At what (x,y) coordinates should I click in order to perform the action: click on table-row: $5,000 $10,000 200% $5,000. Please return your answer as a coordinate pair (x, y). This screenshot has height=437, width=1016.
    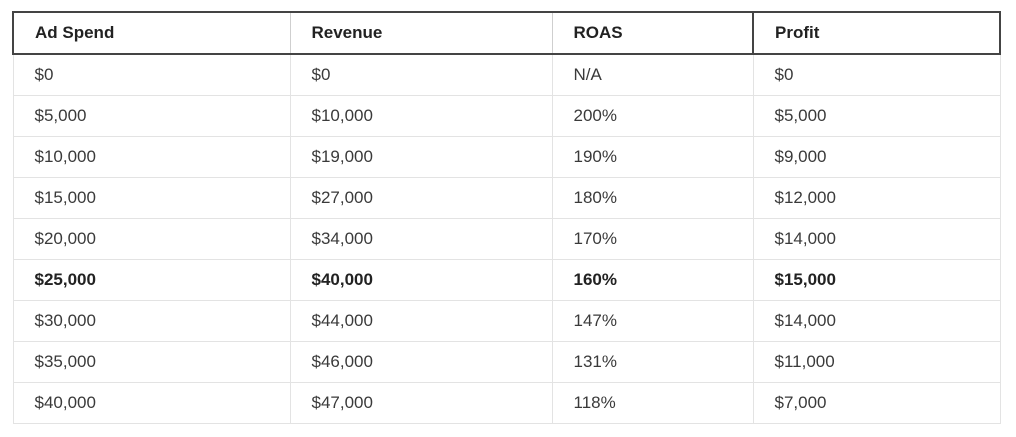
    Looking at the image, I should click on (506, 116).